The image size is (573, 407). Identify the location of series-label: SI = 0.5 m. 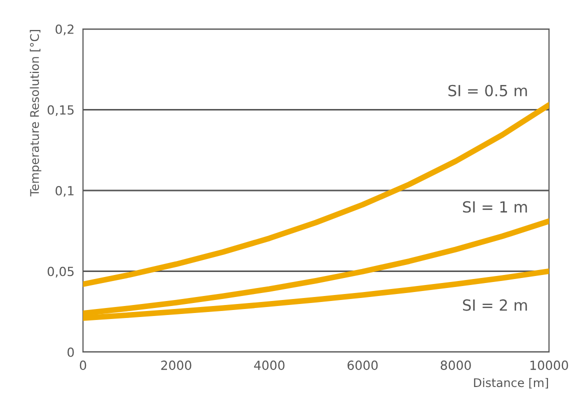
(487, 90).